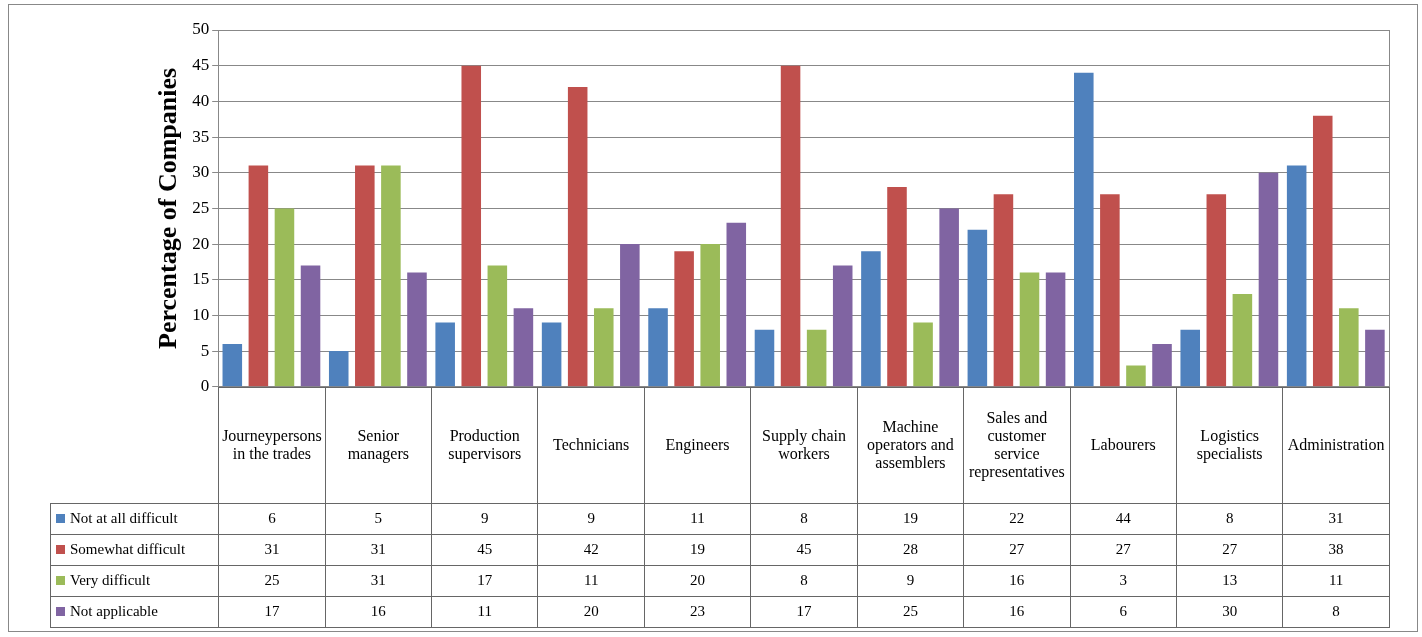 The width and height of the screenshot is (1422, 637). What do you see at coordinates (697, 445) in the screenshot?
I see `x-tick-label: Engineers` at bounding box center [697, 445].